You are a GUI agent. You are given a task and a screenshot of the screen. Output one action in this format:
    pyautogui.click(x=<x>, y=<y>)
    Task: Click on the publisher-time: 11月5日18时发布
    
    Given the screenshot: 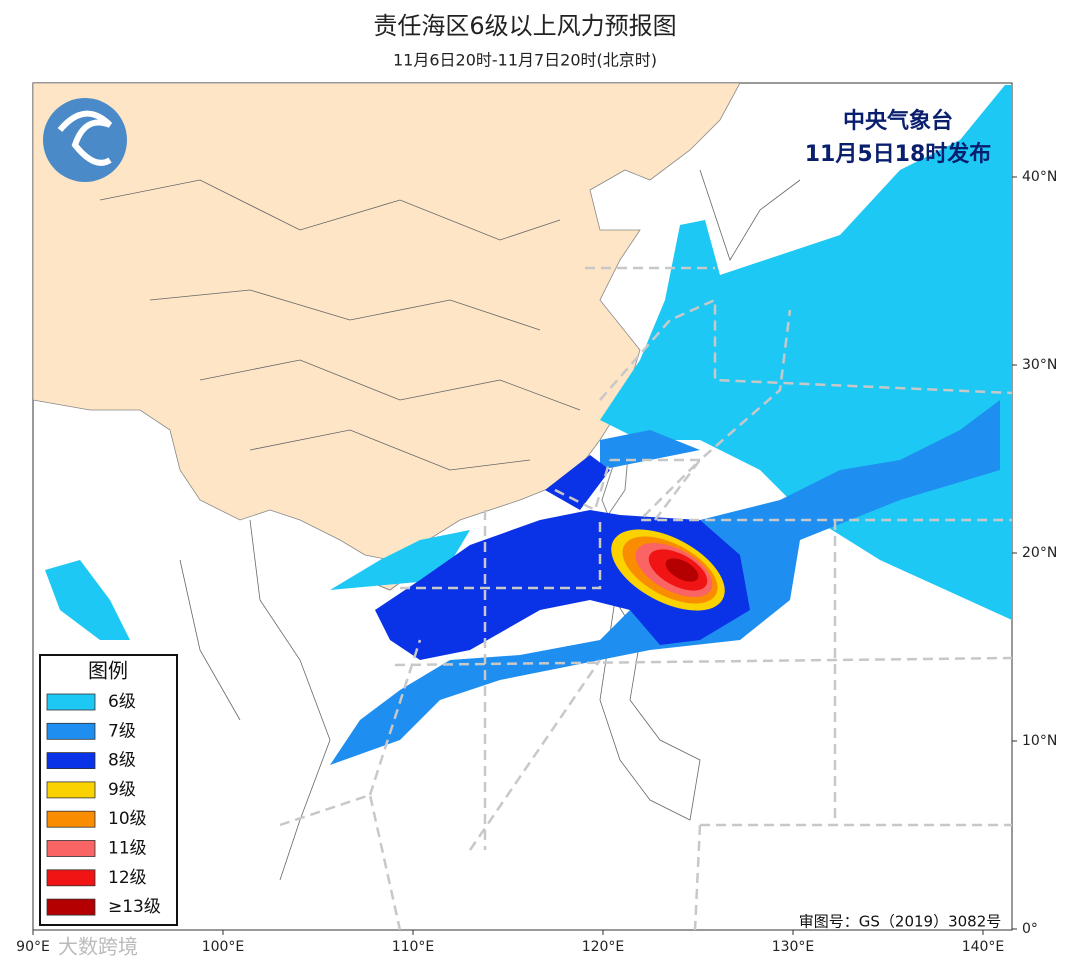 What is the action you would take?
    pyautogui.click(x=898, y=154)
    